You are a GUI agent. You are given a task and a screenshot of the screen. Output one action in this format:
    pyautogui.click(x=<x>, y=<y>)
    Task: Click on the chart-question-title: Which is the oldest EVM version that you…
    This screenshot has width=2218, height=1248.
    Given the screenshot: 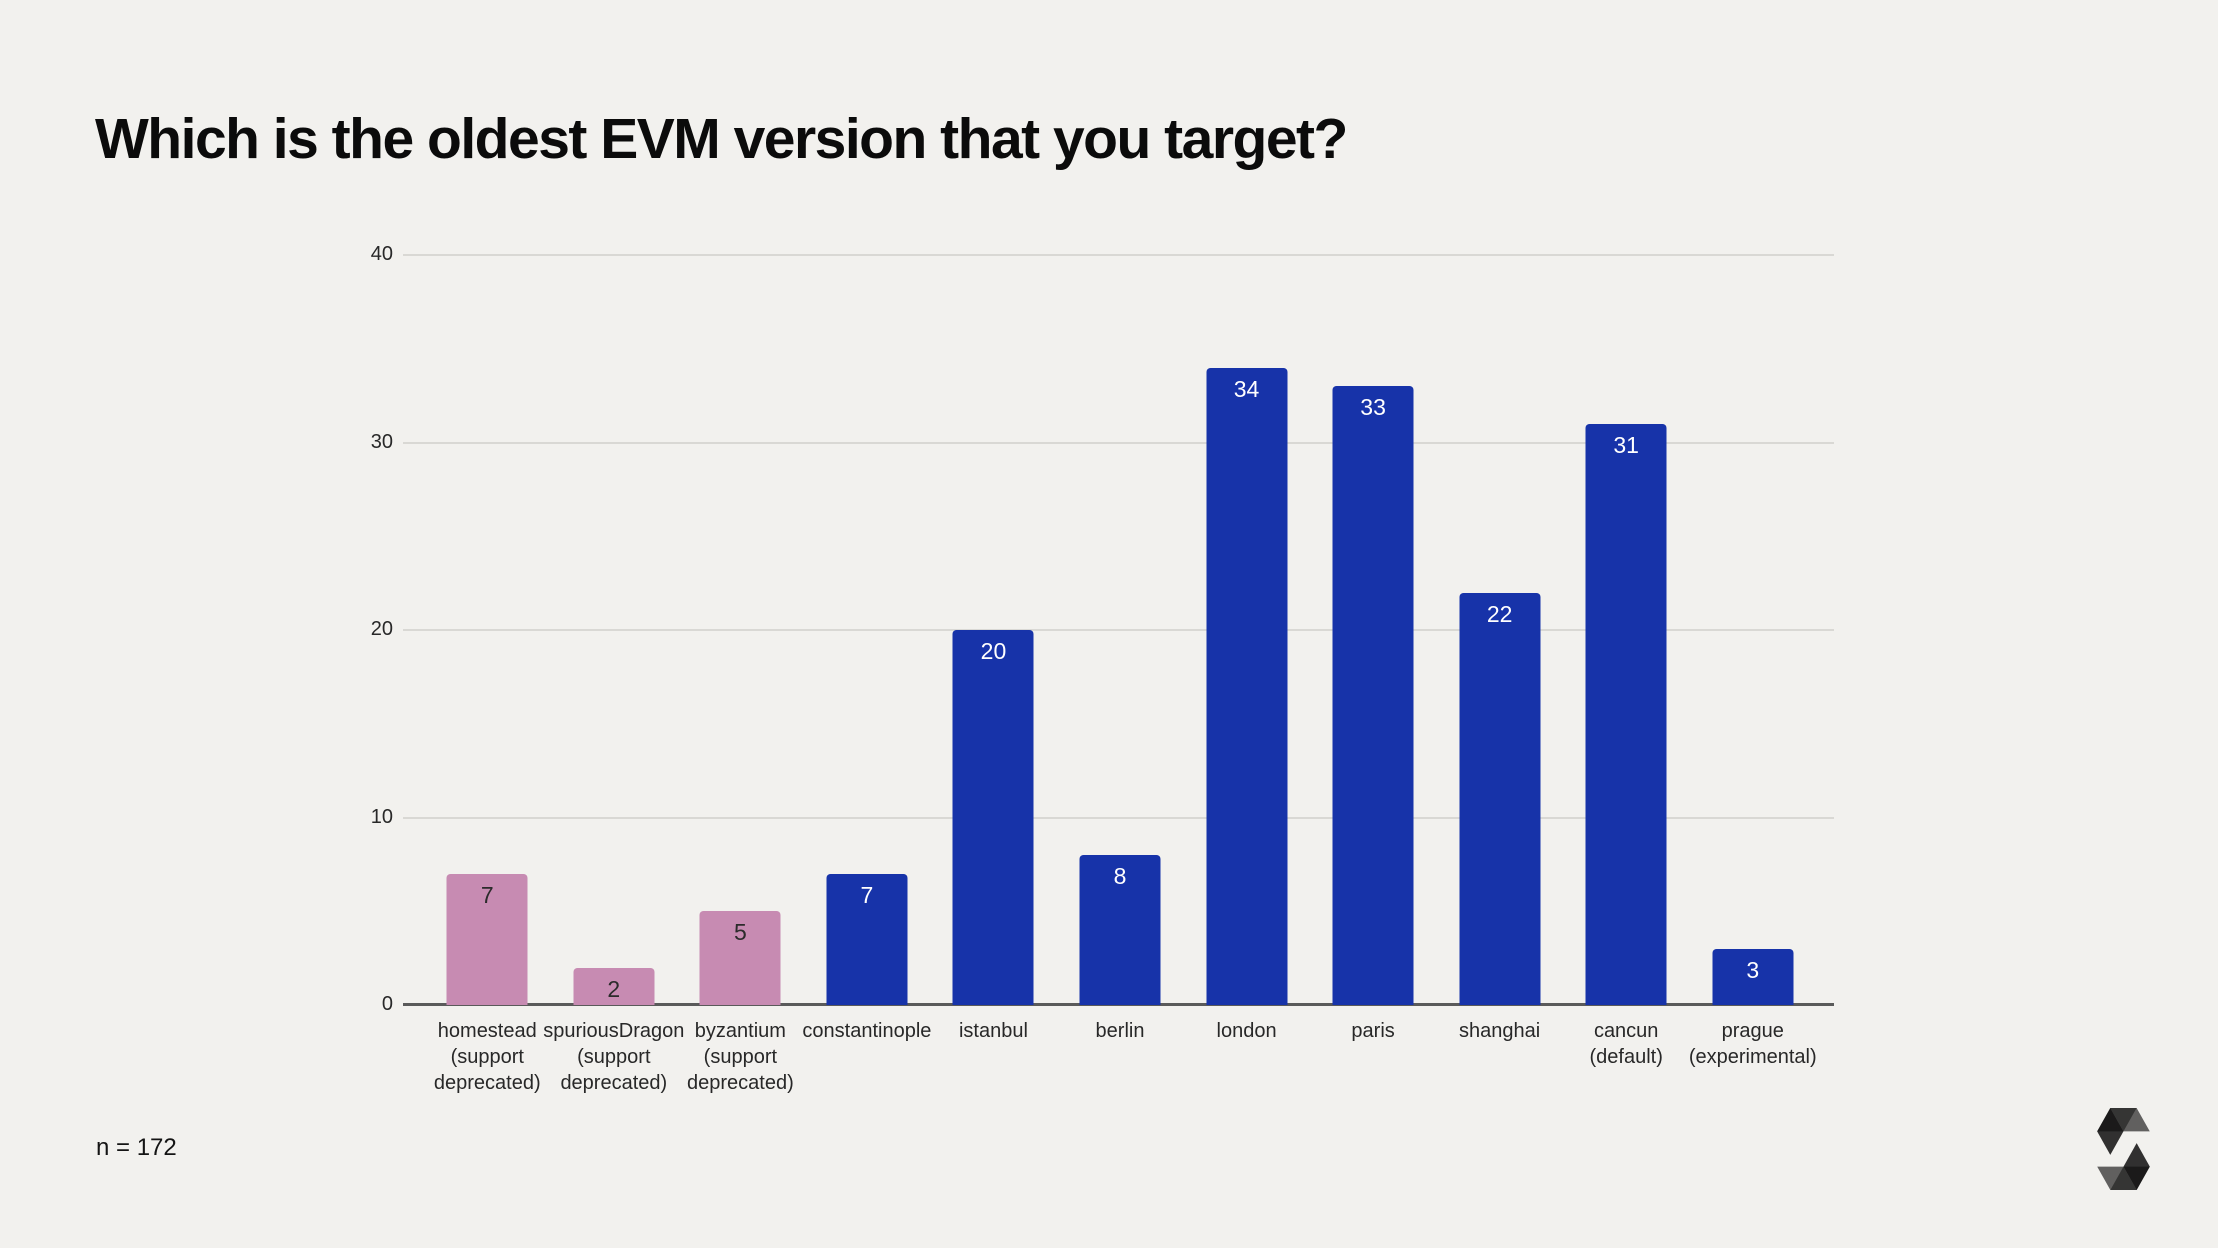 What is the action you would take?
    pyautogui.click(x=721, y=139)
    